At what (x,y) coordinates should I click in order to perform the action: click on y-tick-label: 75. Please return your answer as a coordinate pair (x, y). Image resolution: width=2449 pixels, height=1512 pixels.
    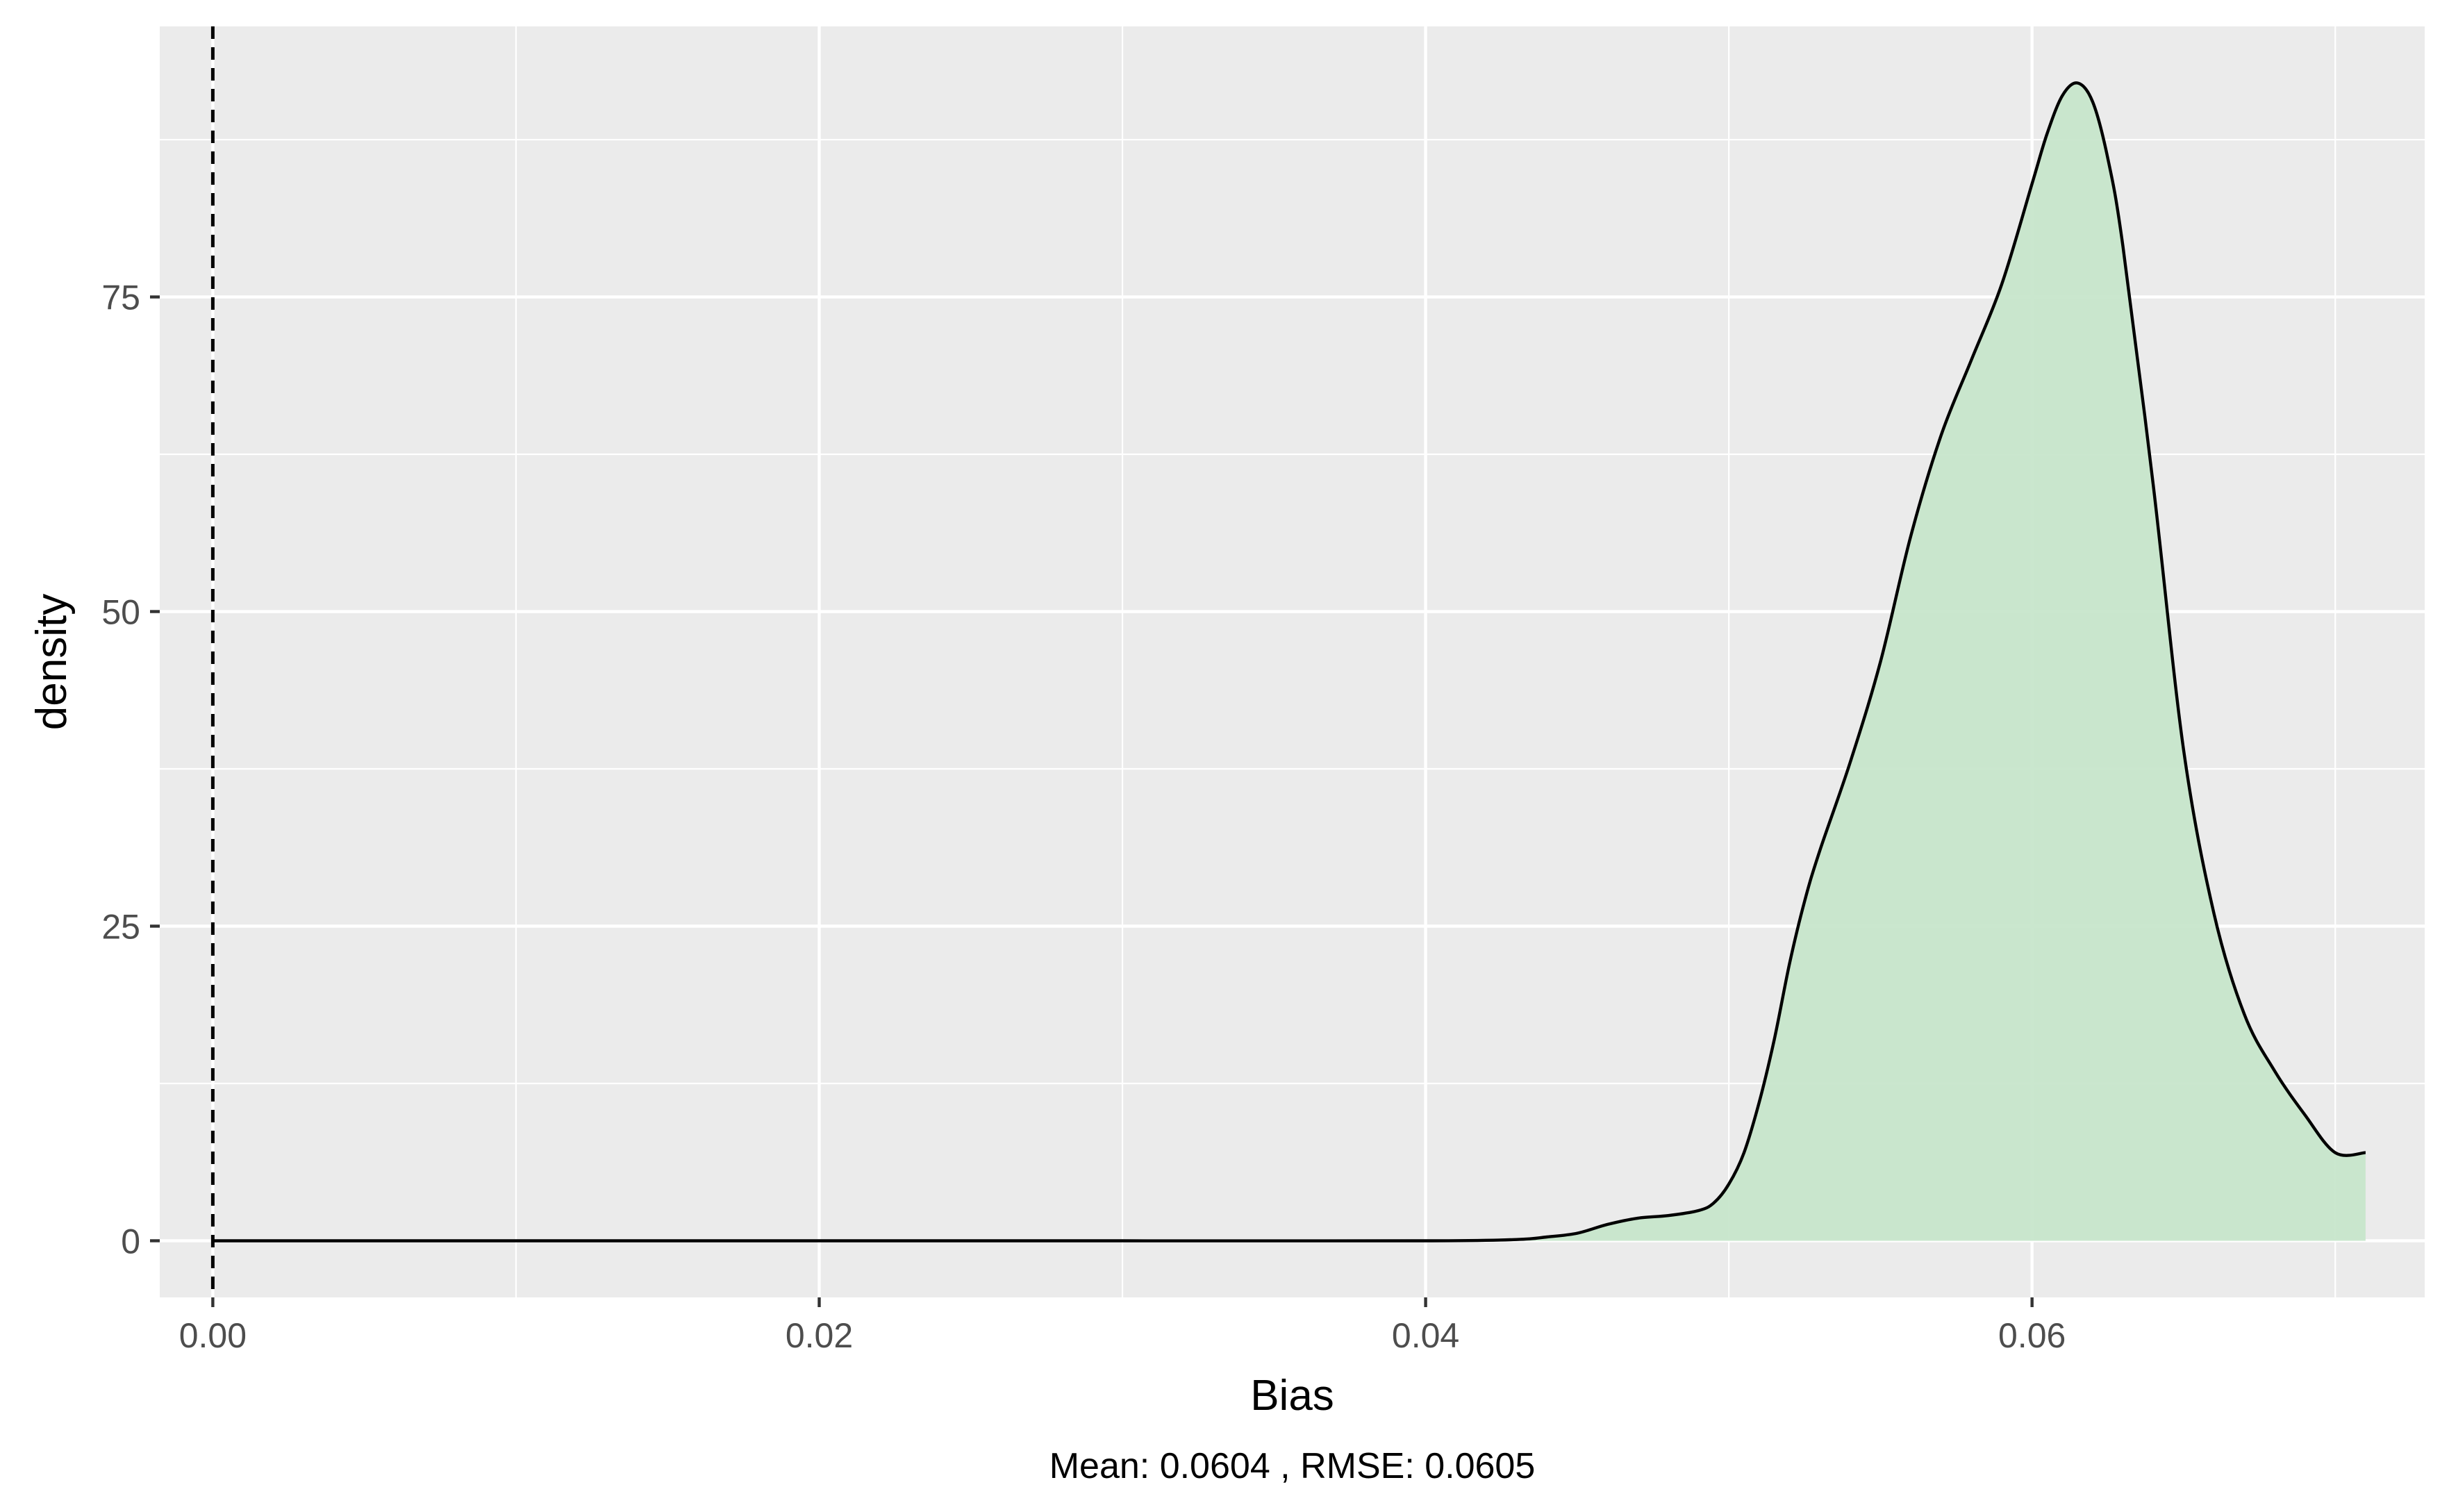
    Looking at the image, I should click on (120, 298).